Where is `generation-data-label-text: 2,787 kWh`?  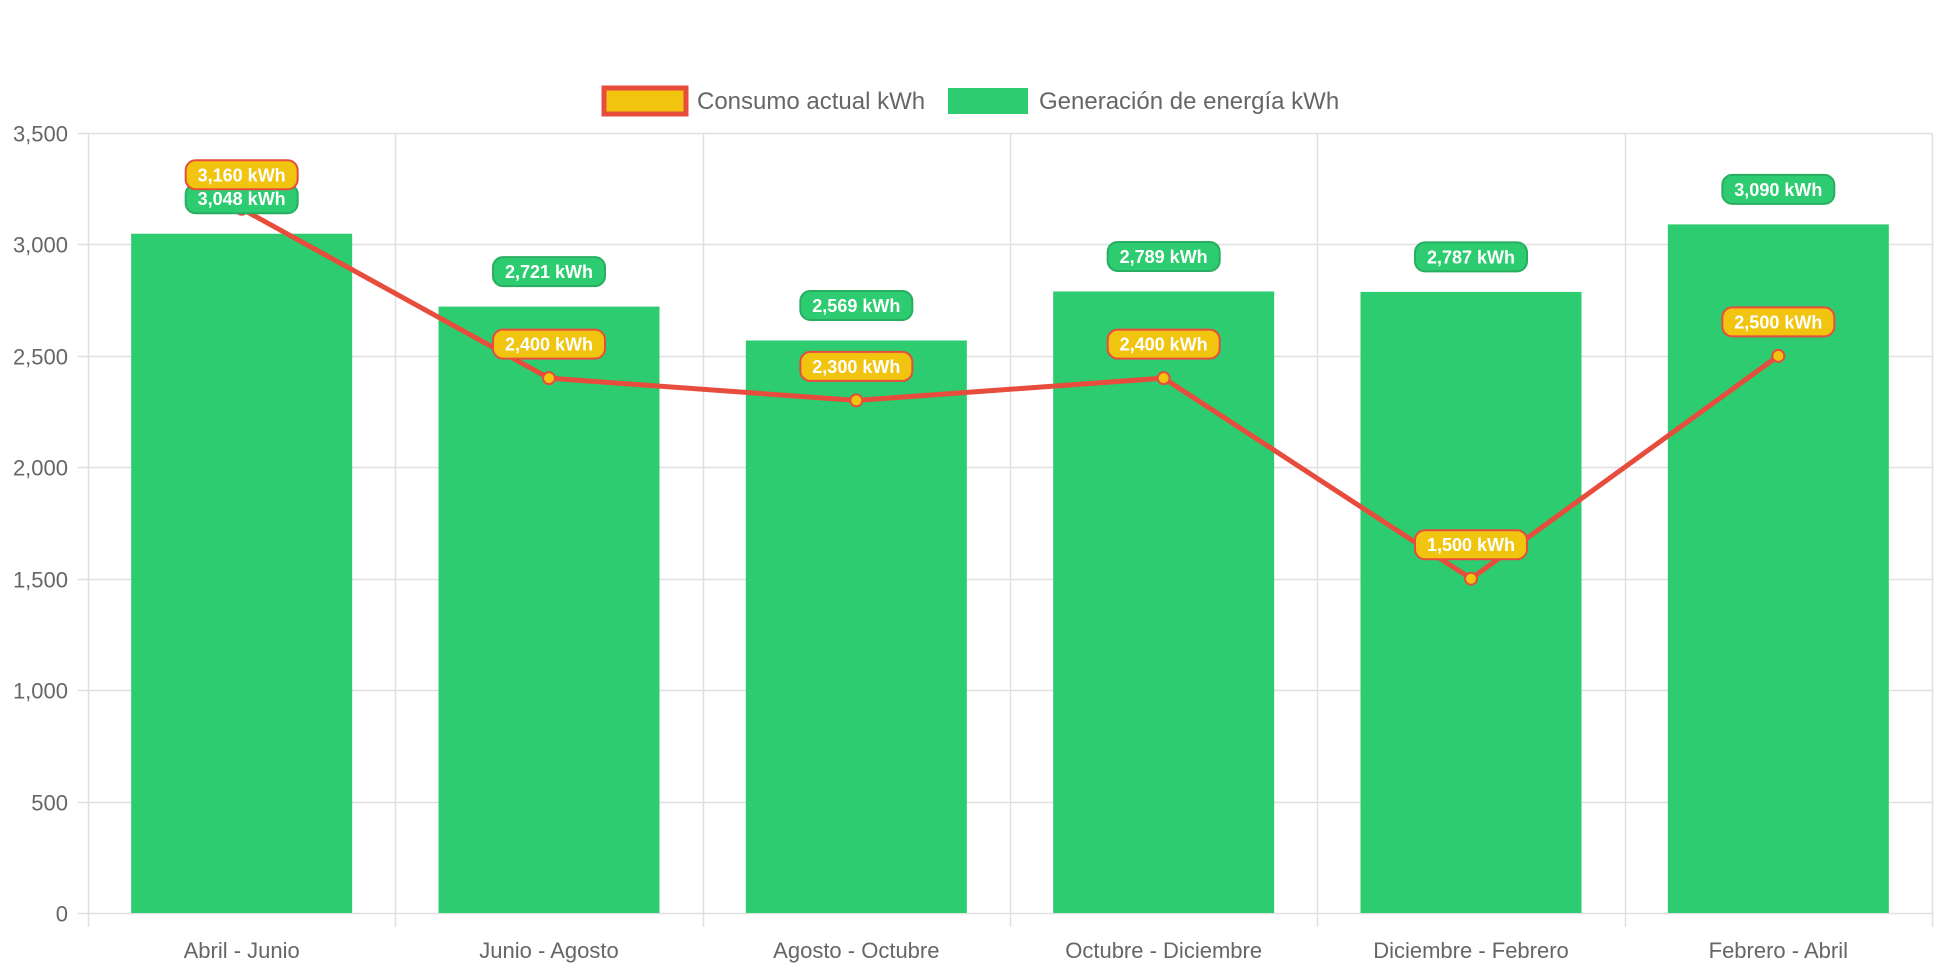 generation-data-label-text: 2,787 kWh is located at coordinates (1471, 257).